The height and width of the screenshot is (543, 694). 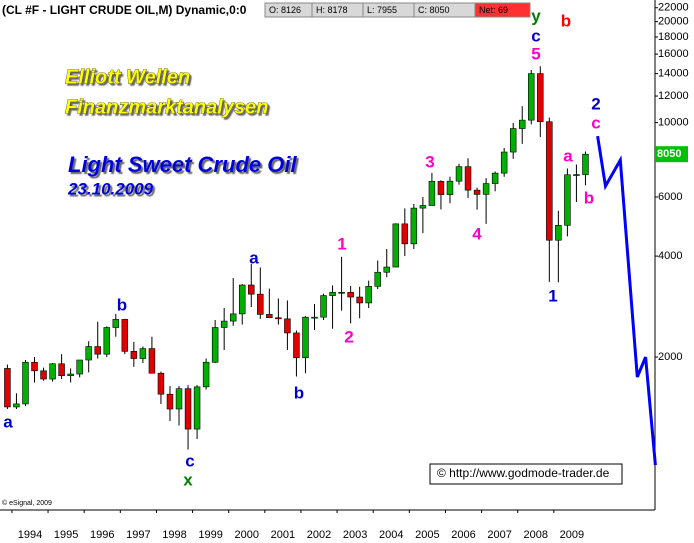 I want to click on y-tick-label: 16000, so click(x=673, y=54).